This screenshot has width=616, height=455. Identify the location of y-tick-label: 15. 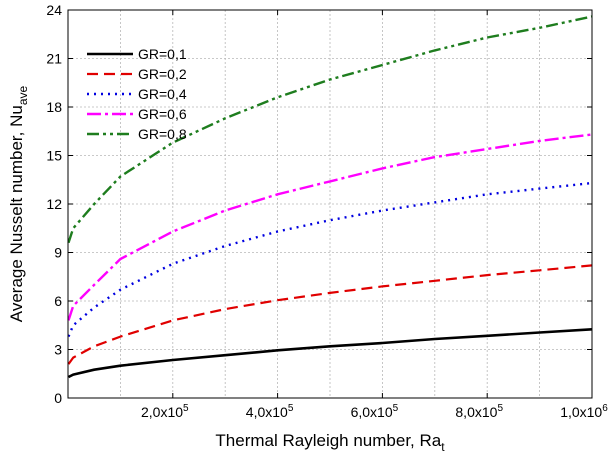
(54, 156).